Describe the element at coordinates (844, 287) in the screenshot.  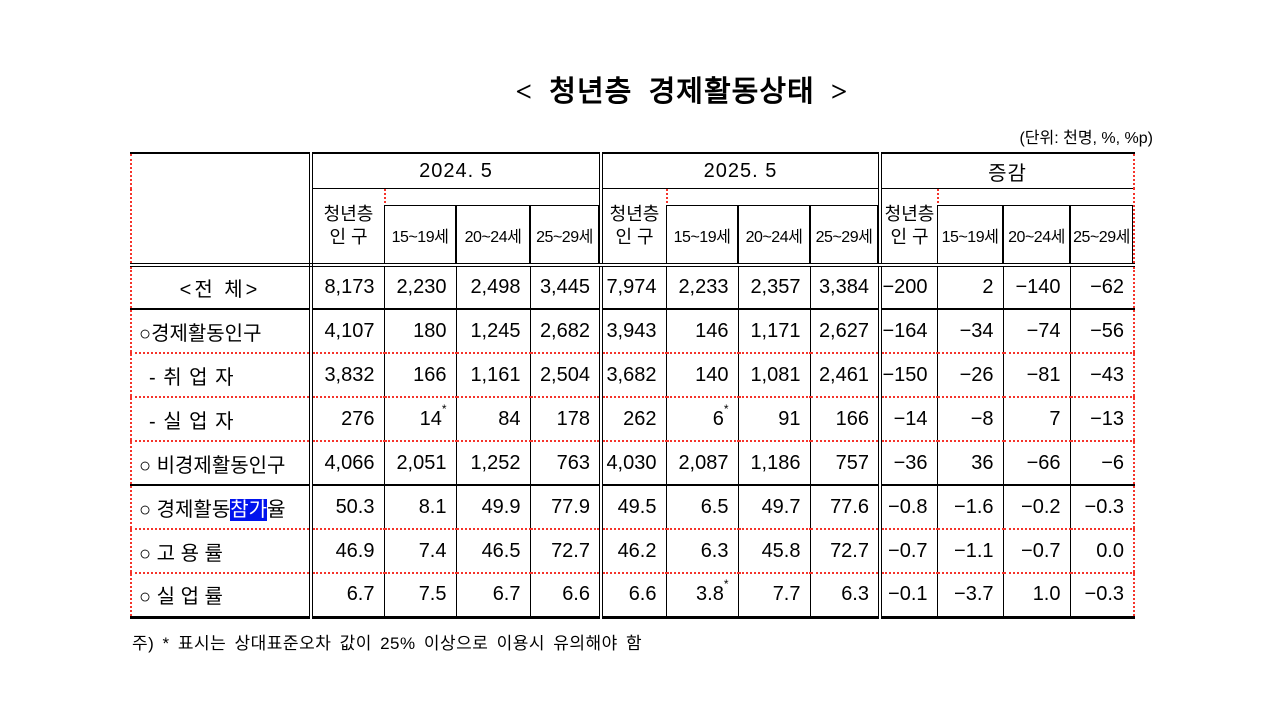
I see `table-cell: 3,384` at that location.